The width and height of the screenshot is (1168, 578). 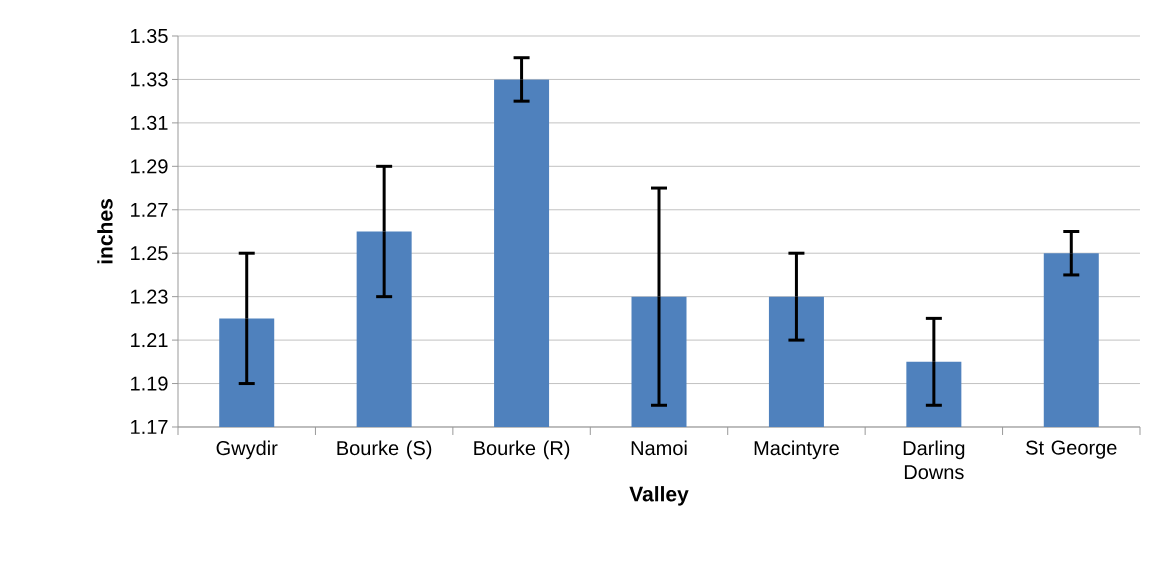 I want to click on x-tick-label: Namoi, so click(x=659, y=448).